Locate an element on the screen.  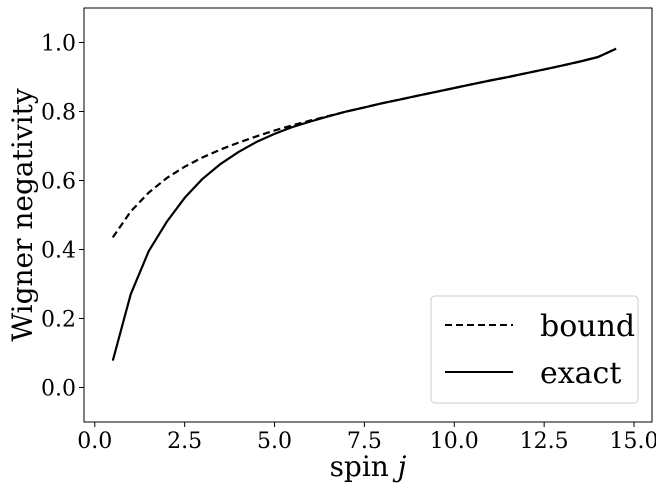
legend-bound-label: bound is located at coordinates (587, 326).